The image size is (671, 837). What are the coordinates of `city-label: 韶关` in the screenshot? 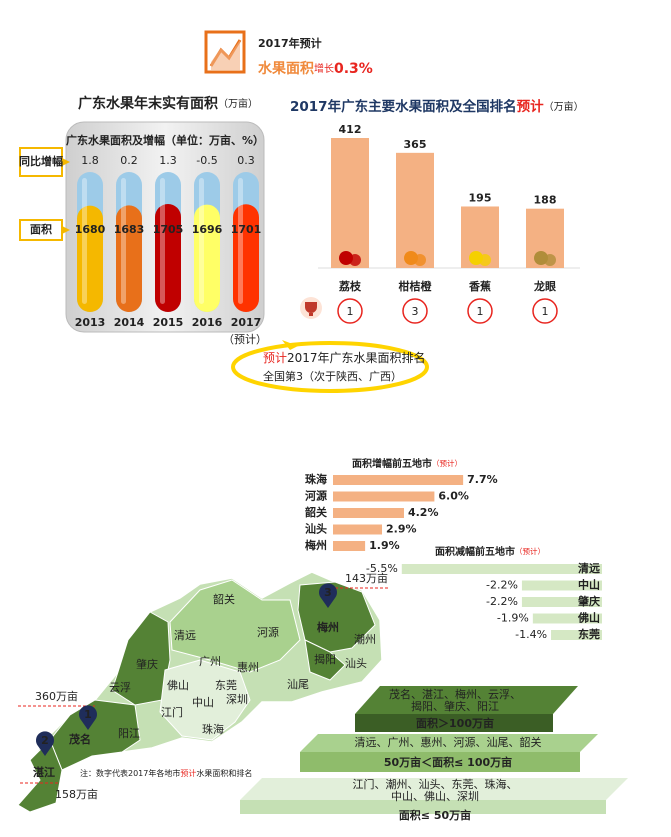 It's located at (224, 599).